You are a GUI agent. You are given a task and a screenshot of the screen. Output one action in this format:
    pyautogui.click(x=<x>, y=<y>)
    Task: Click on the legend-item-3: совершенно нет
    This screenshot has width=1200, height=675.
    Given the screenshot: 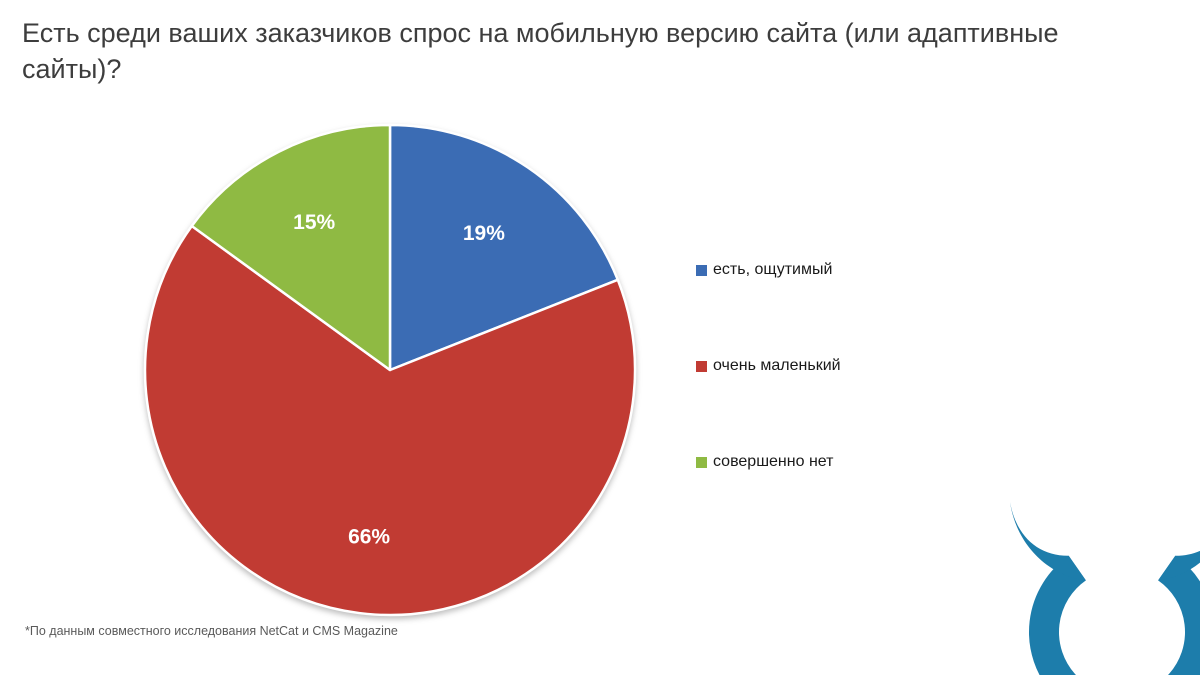 What is the action you would take?
    pyautogui.click(x=768, y=462)
    